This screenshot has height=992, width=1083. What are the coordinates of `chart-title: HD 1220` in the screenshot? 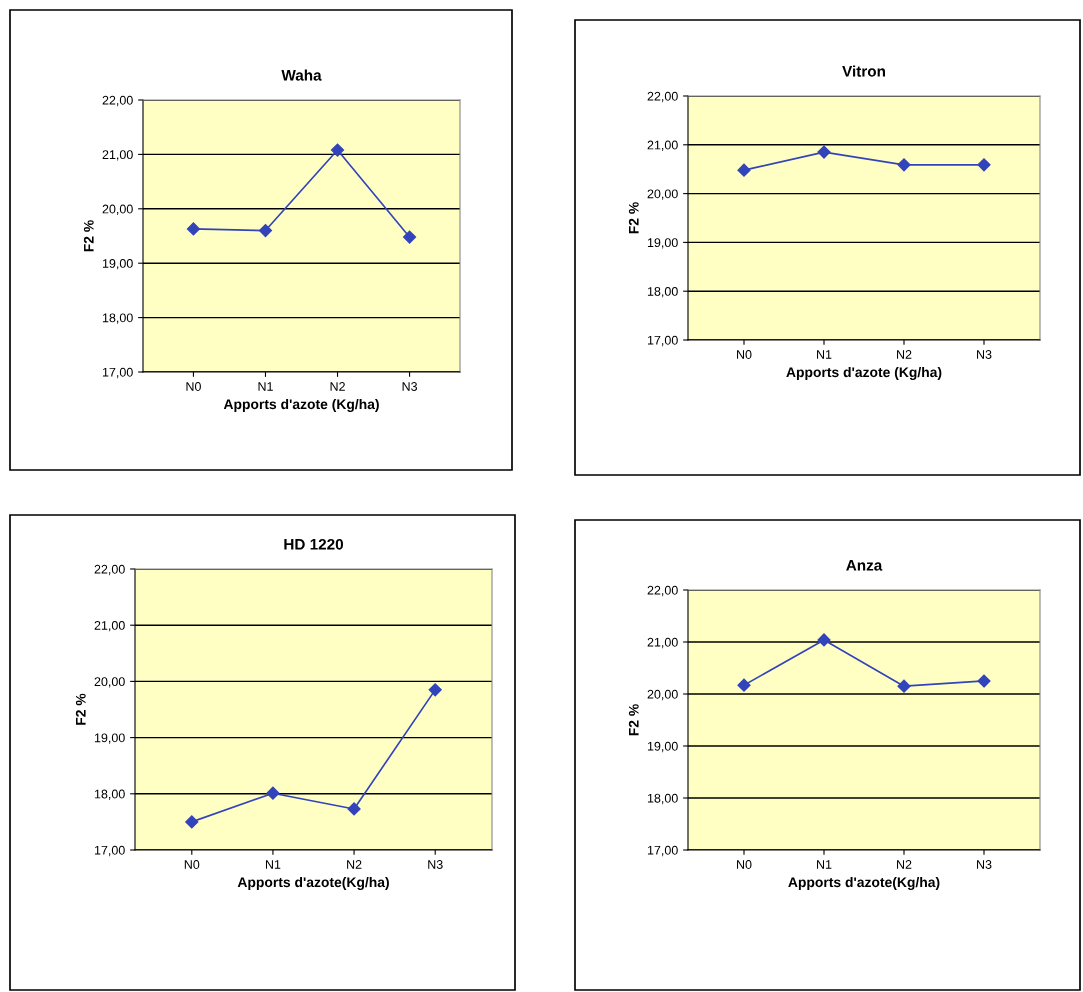 It's located at (314, 544).